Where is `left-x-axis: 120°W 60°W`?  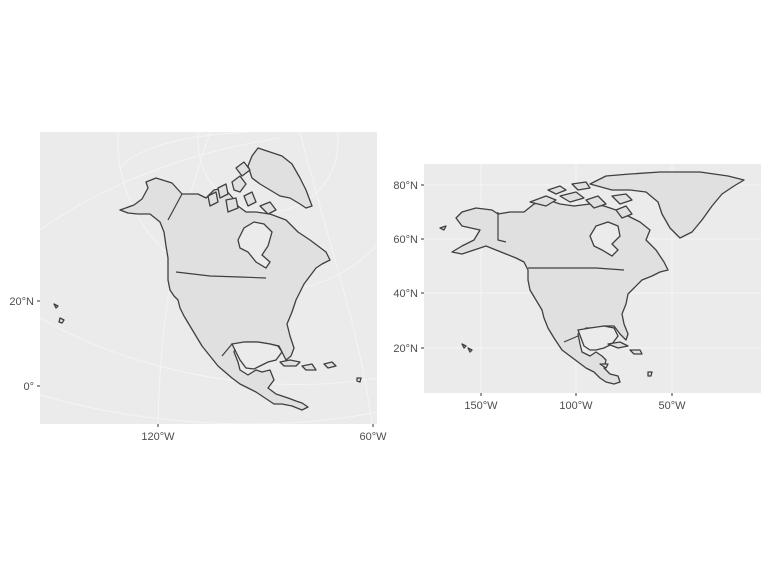 left-x-axis: 120°W 60°W is located at coordinates (264, 433).